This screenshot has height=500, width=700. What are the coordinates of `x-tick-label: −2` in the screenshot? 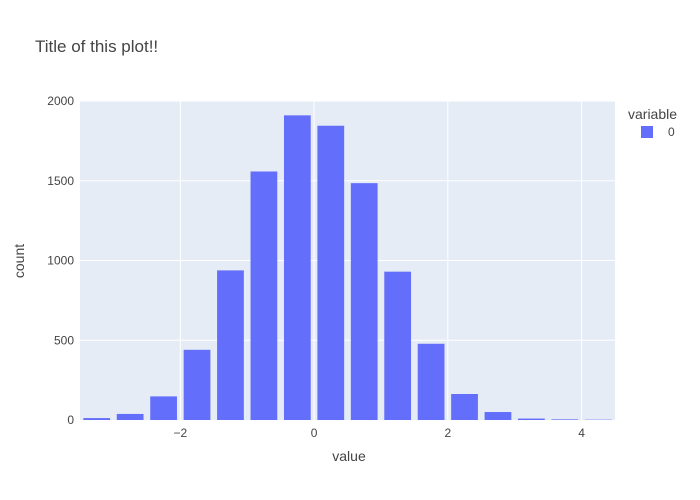 It's located at (180, 433).